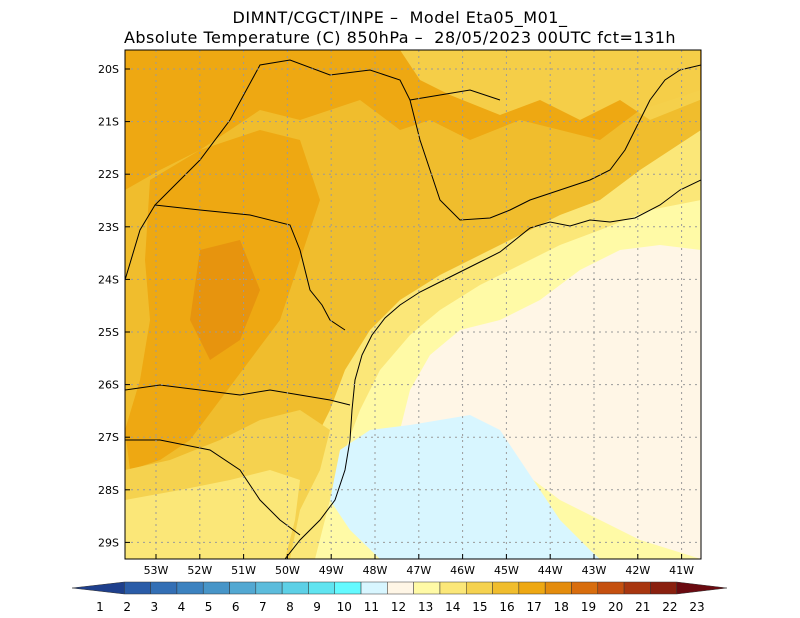 The image size is (800, 618). Describe the element at coordinates (108, 279) in the screenshot. I see `lat-label: 24S` at that location.